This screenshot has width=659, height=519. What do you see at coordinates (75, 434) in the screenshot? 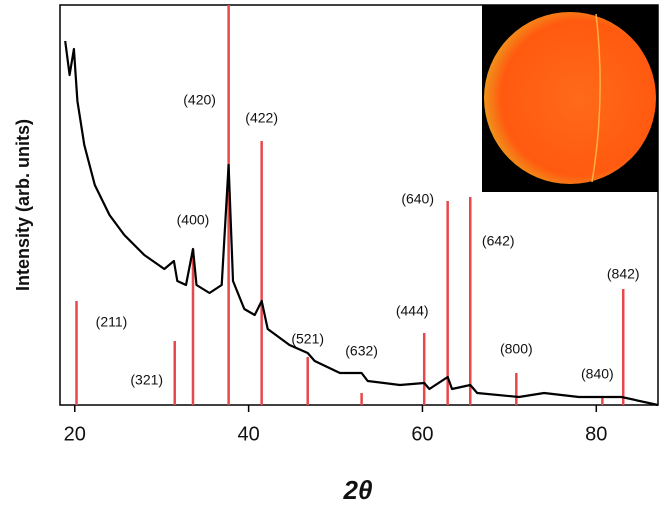
I see `x-tick-label: 20` at bounding box center [75, 434].